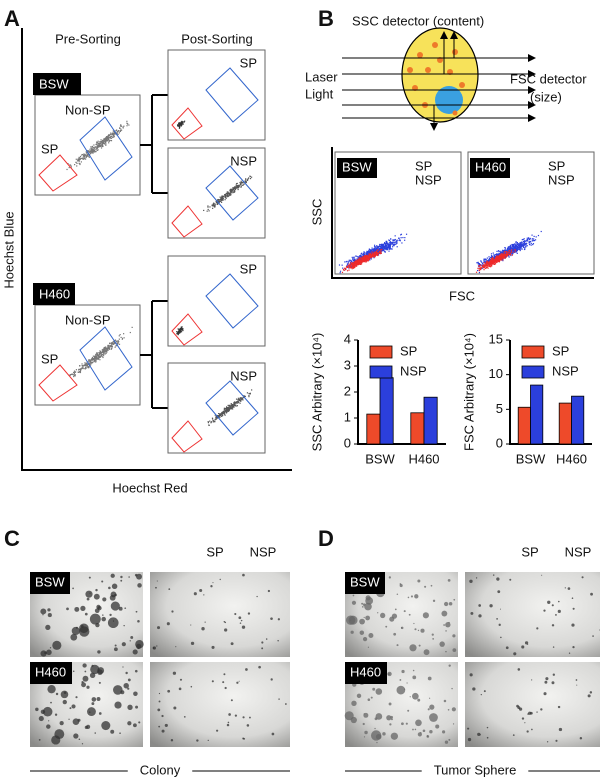  I want to click on plot-frame, so click(216, 95).